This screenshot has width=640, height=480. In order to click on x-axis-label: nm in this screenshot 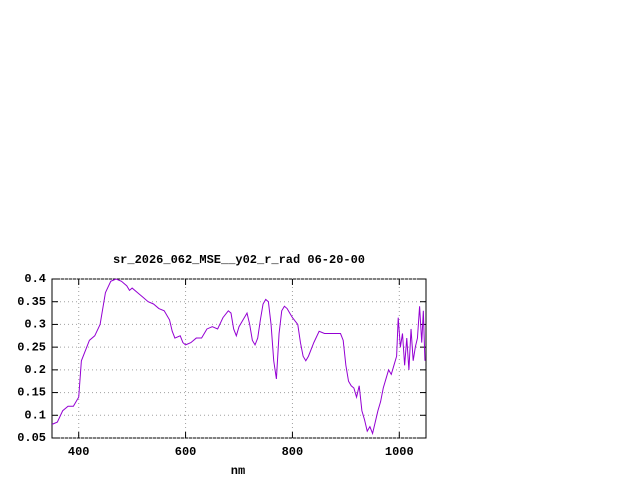, I will do `click(238, 471)`.